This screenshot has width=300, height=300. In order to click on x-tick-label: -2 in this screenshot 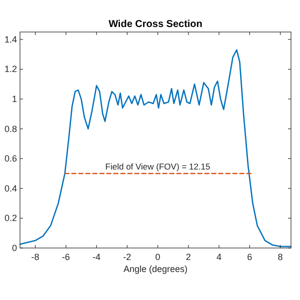, I will do `click(127, 257)`.